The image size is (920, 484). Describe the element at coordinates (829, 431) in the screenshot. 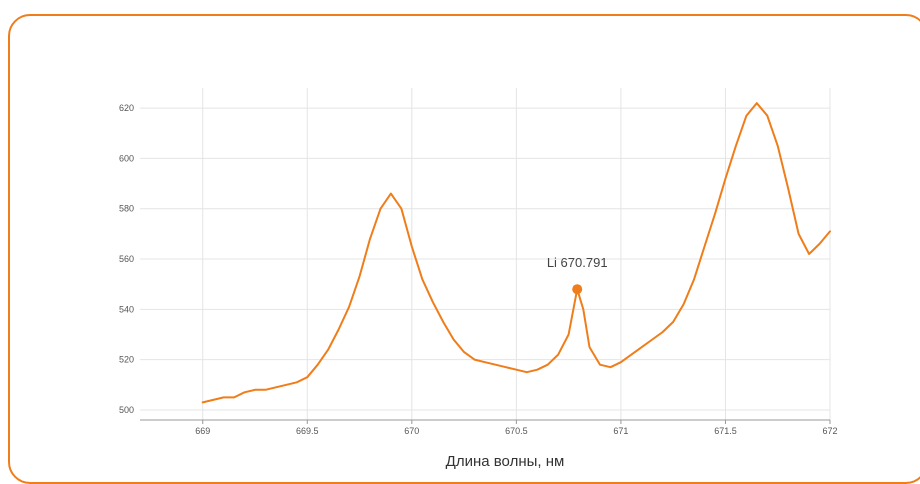

I see `x-tick-label: 672` at that location.